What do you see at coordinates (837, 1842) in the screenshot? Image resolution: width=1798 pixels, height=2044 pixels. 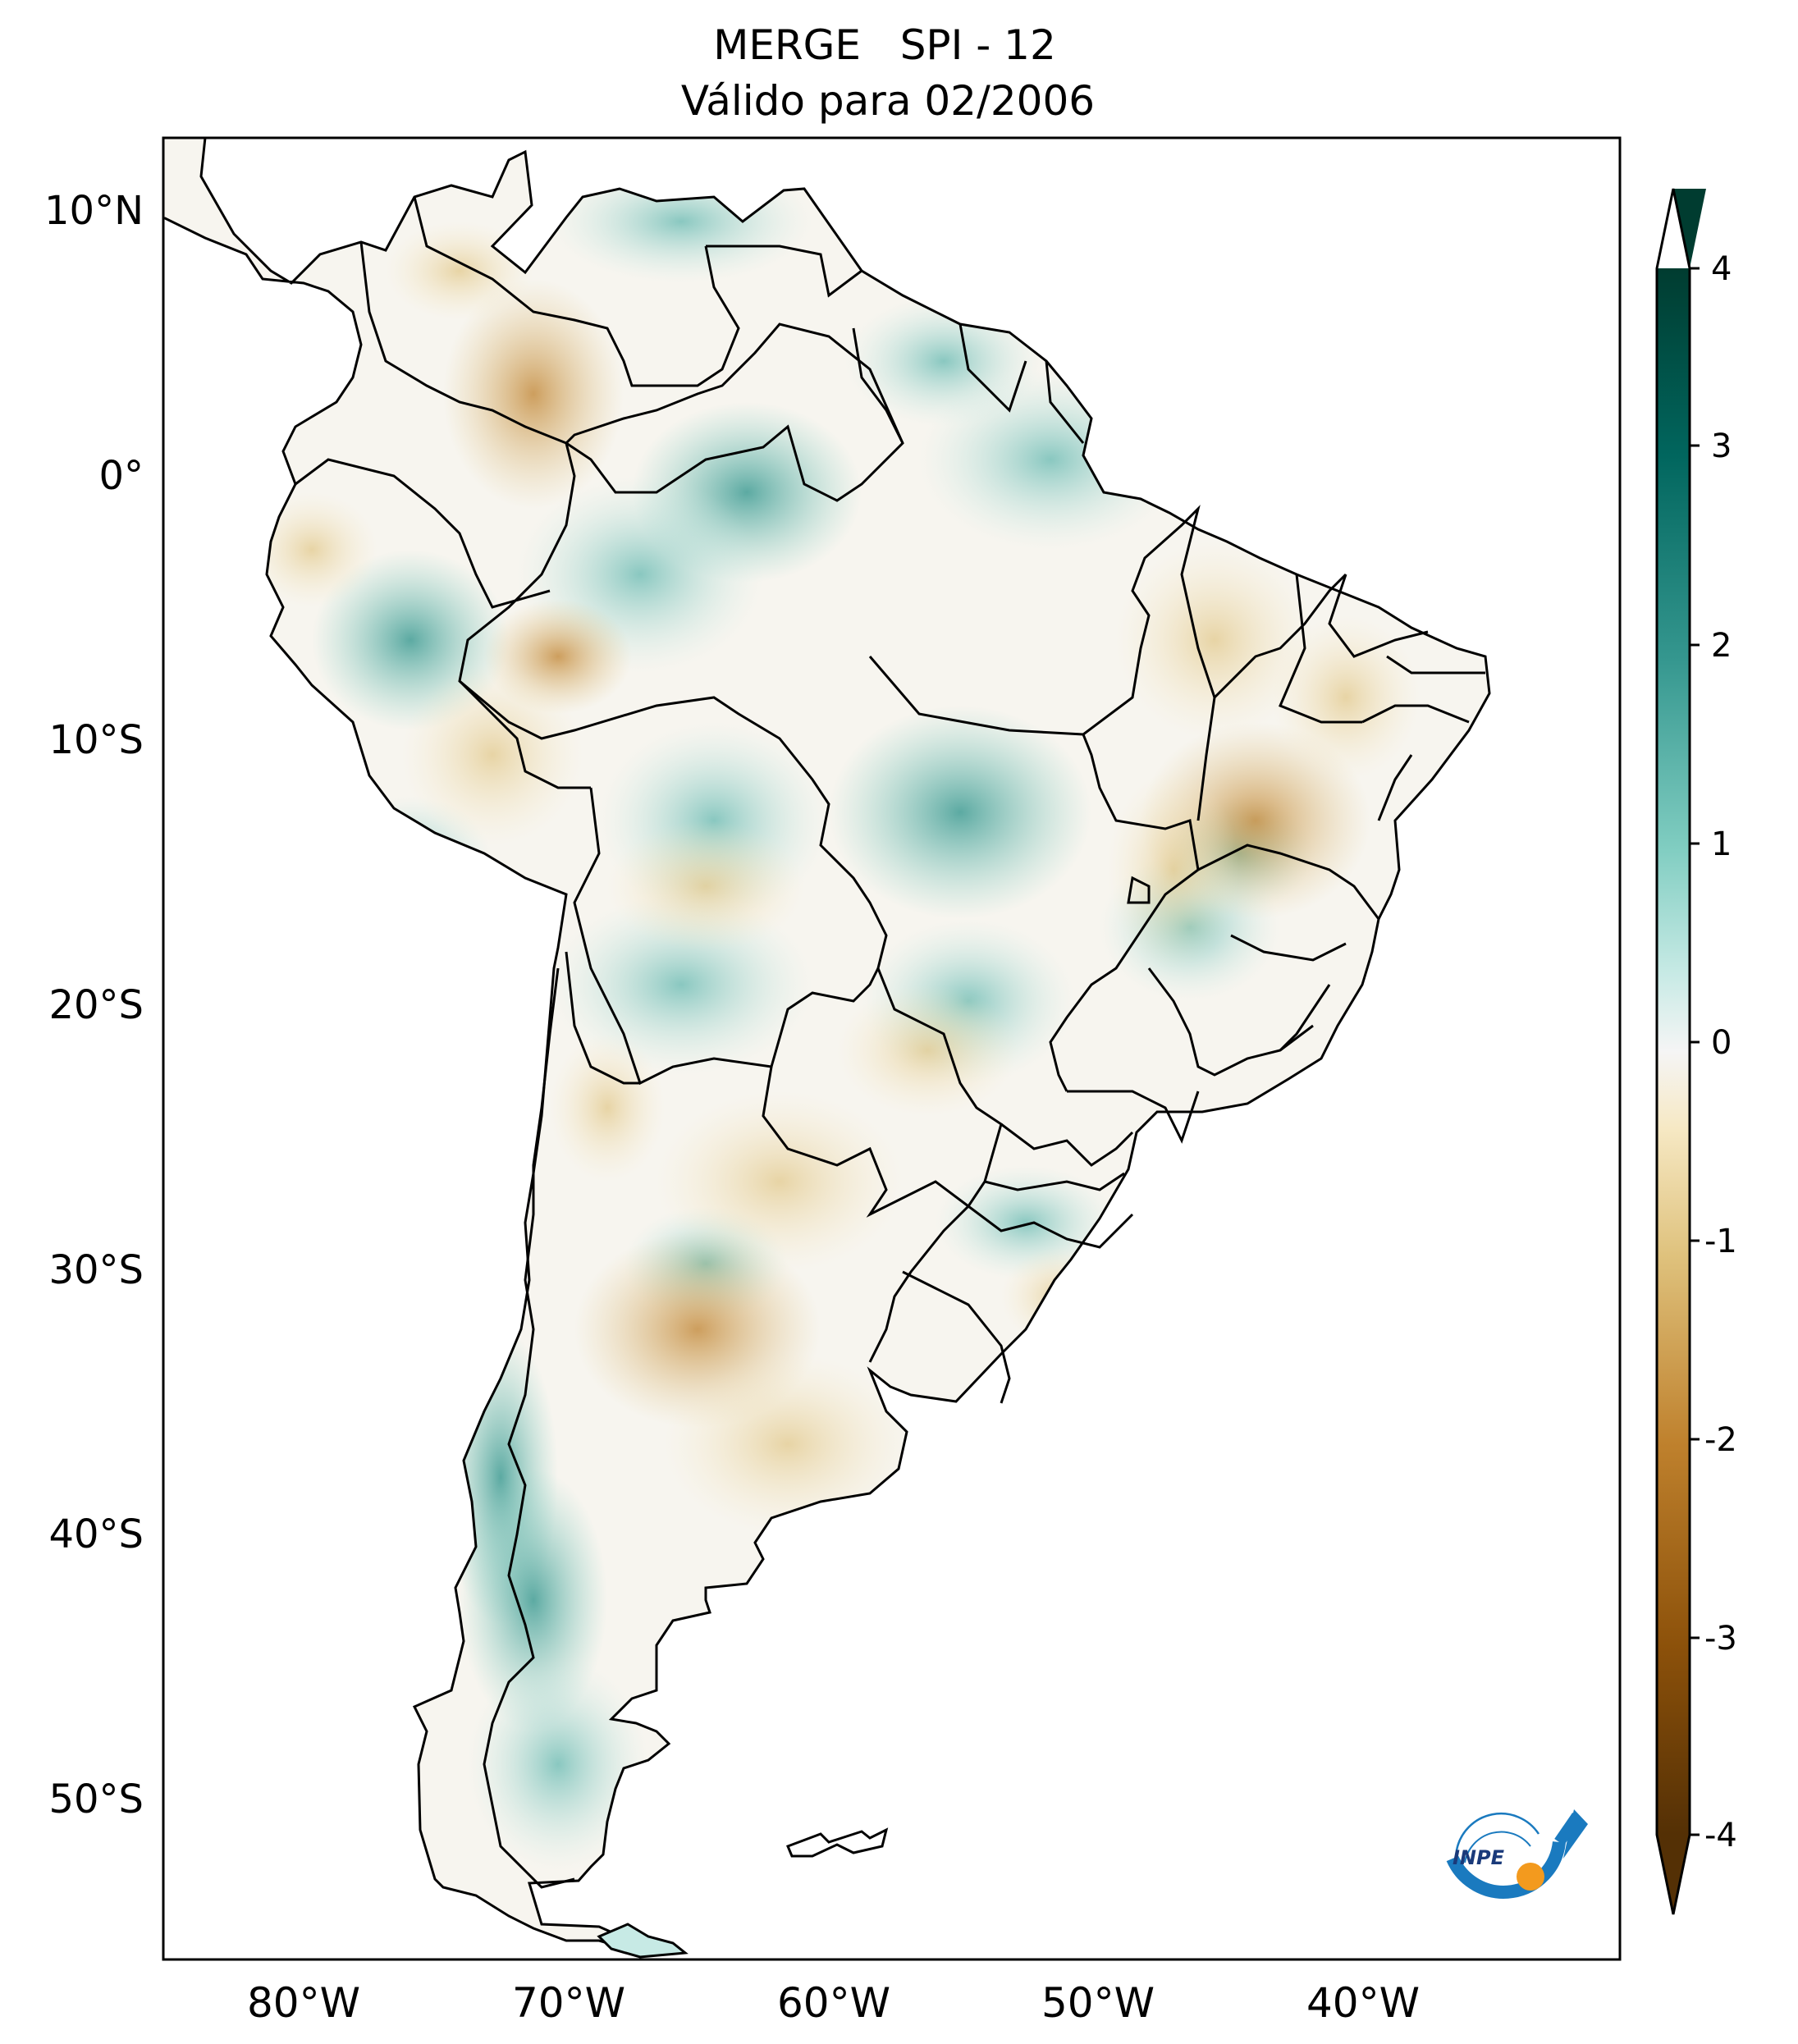 I see `falklands-islands` at bounding box center [837, 1842].